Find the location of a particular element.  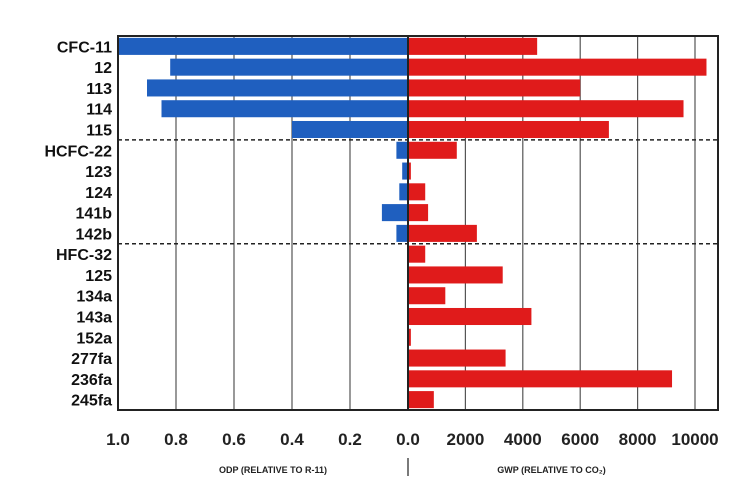

gwp-axis-label: GWP (RELATIVE TO CO₂) is located at coordinates (551, 470).